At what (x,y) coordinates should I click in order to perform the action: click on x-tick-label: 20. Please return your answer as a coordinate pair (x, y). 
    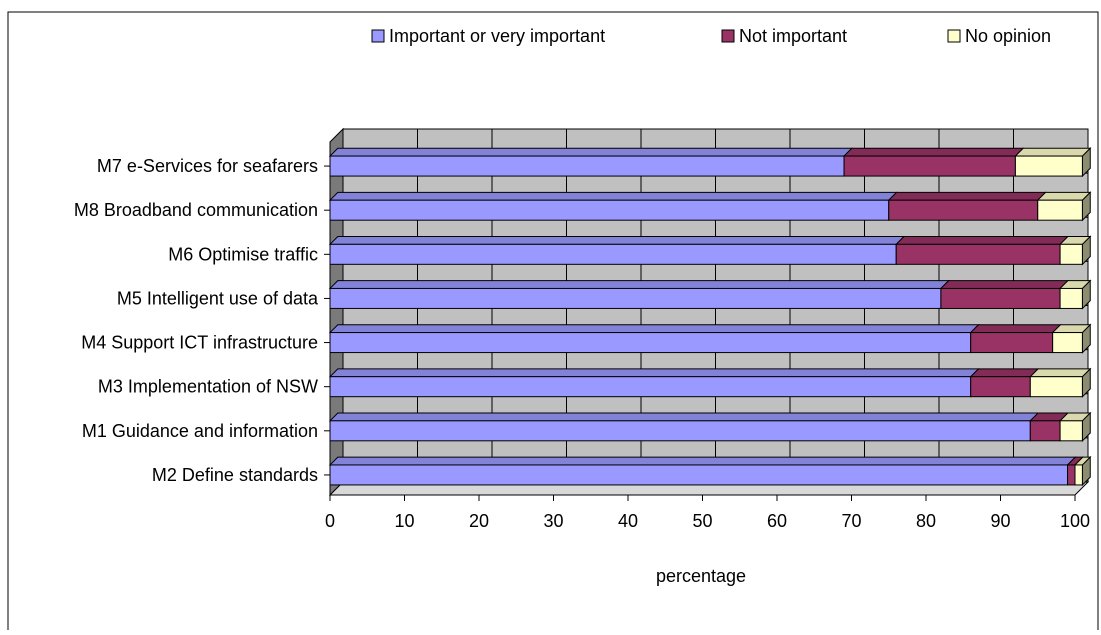
    Looking at the image, I should click on (479, 521).